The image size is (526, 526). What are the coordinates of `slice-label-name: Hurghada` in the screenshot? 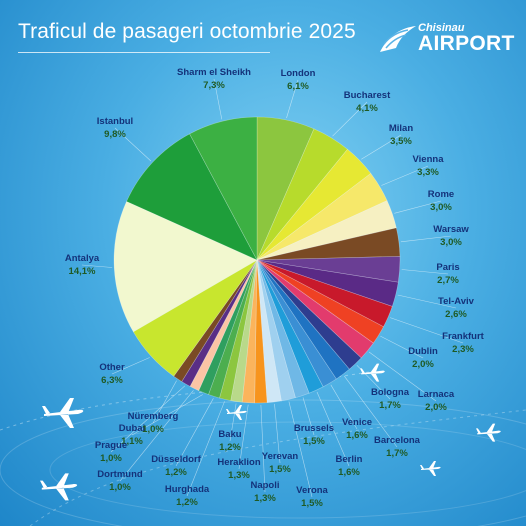 It's located at (187, 489).